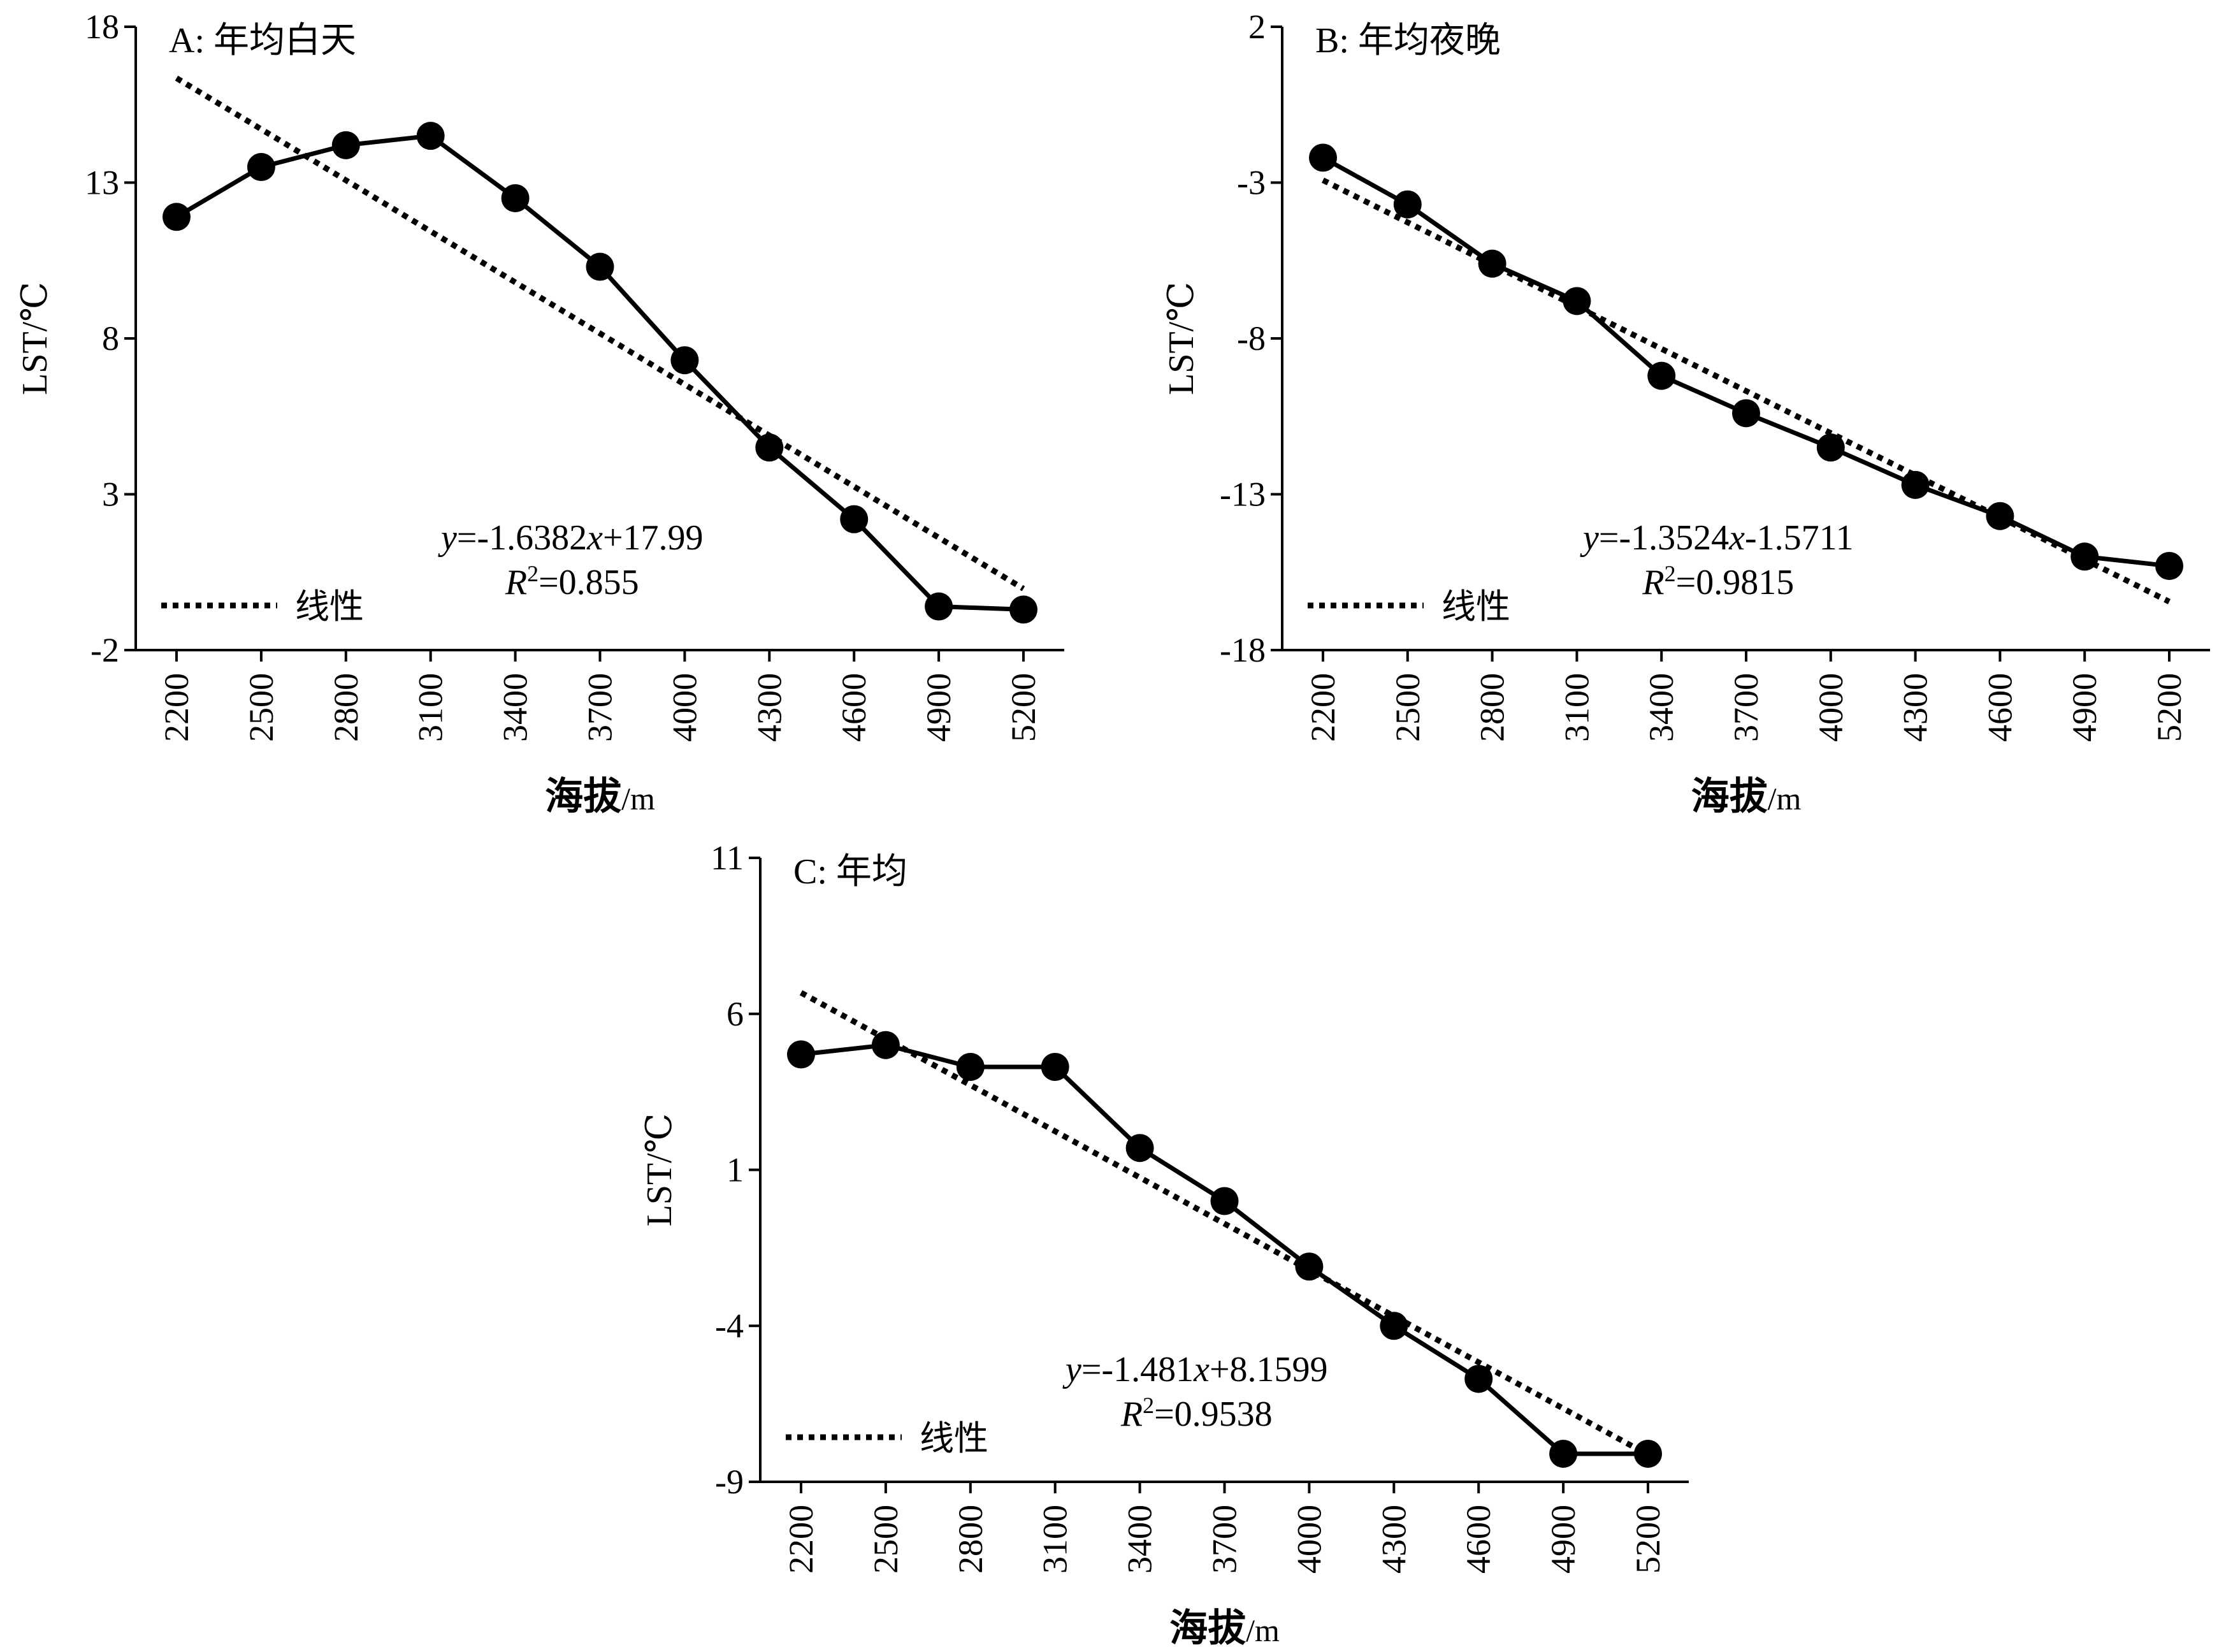  I want to click on y-tick-label: 2, so click(1257, 27).